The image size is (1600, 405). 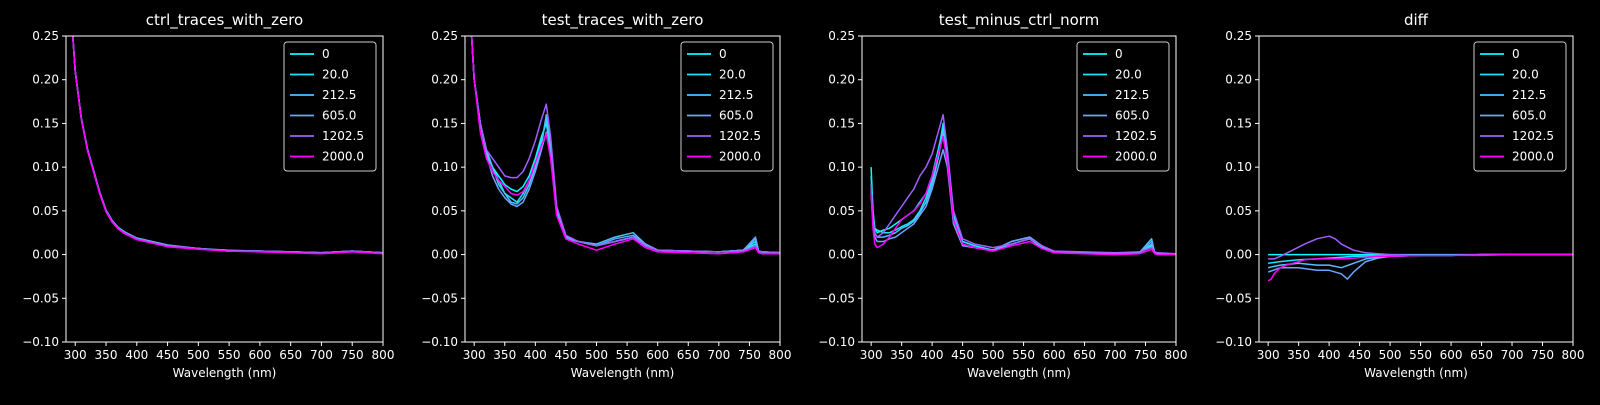 I want to click on chart-title: test_minus_ctrl_norm, so click(x=1019, y=20).